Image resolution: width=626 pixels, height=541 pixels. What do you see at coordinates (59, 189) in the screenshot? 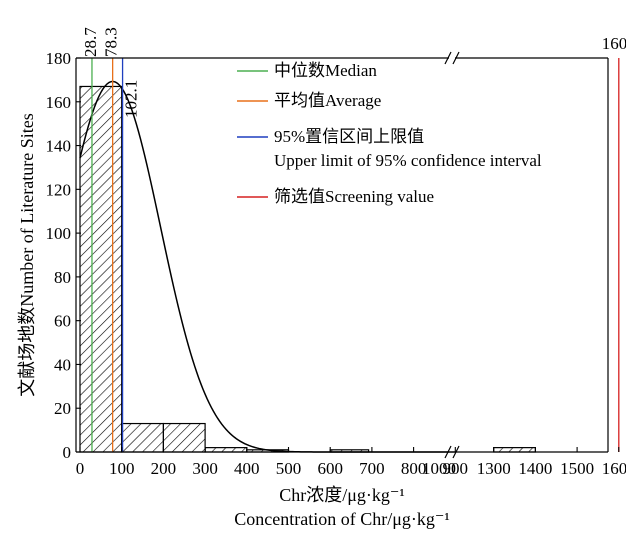
I see `y-tick-label: 120` at bounding box center [59, 189].